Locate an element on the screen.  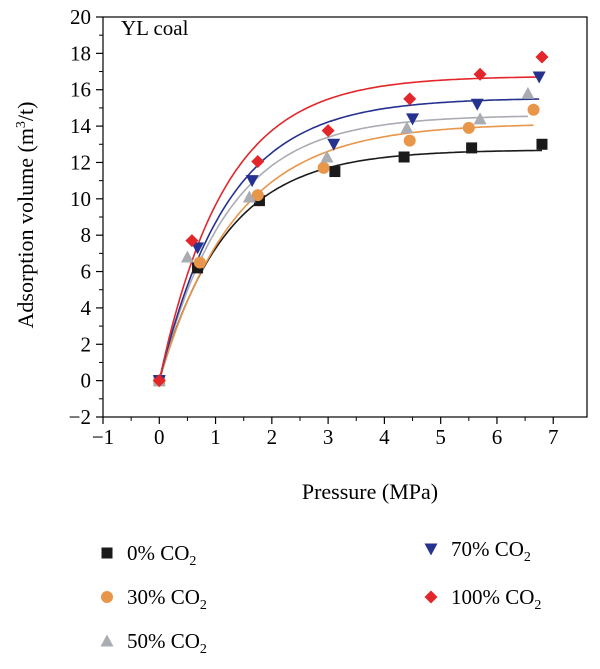
legend-label-main: 0% CO is located at coordinates (158, 553).